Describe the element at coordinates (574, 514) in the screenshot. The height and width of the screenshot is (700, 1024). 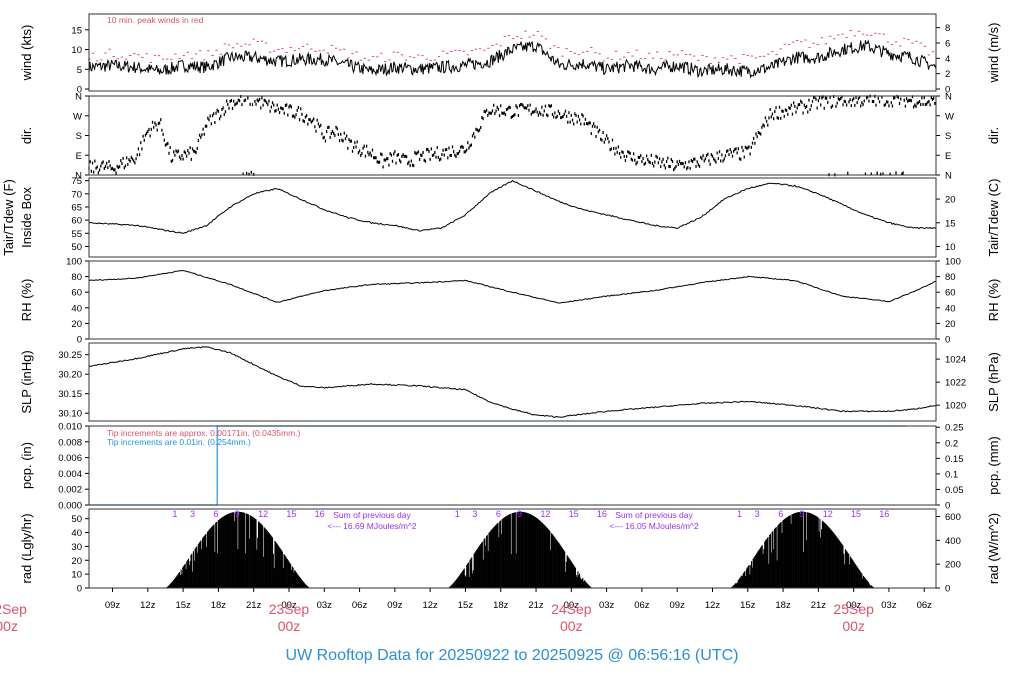
I see `hour-label: 15` at that location.